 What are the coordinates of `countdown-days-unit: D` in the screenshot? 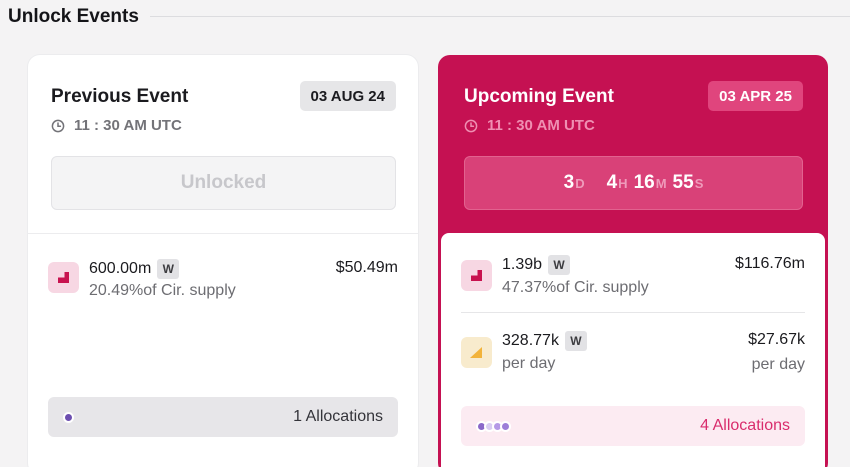 It's located at (580, 183).